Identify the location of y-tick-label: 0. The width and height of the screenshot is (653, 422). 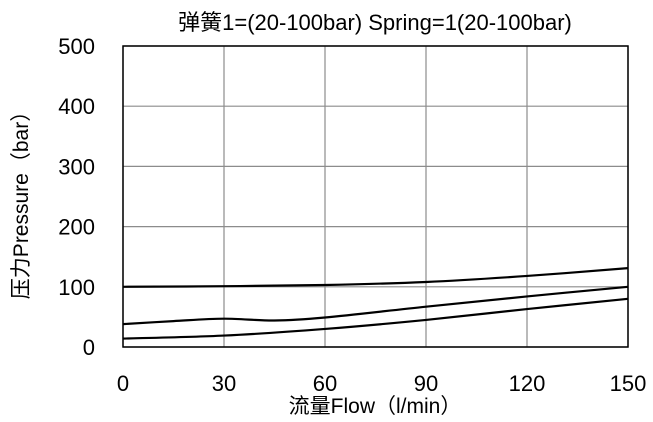
(89, 347).